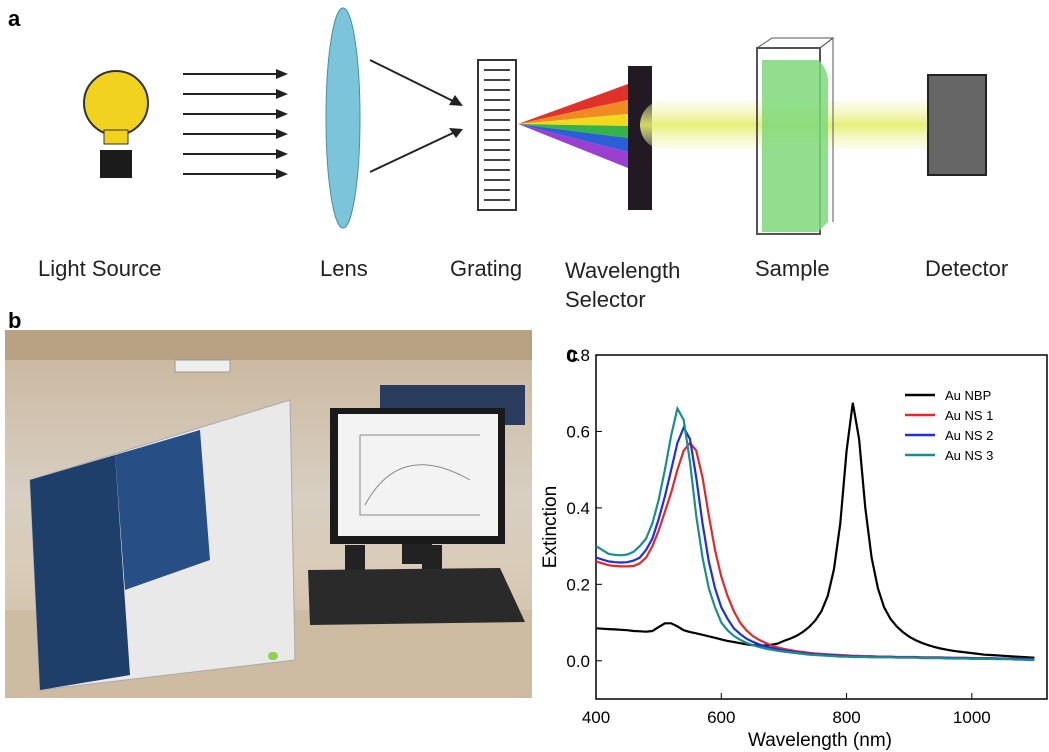 The height and width of the screenshot is (752, 1049). I want to click on component-label: Lens, so click(344, 268).